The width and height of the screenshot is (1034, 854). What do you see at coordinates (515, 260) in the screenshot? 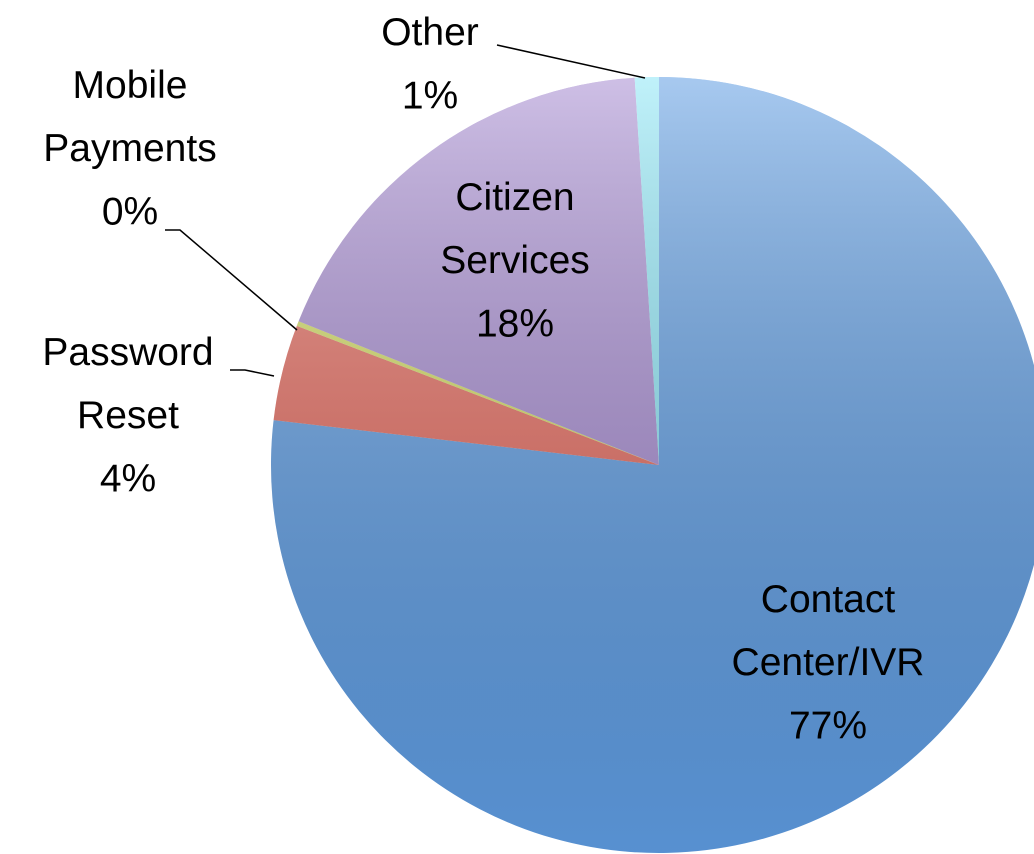
I see `label-line: Services` at bounding box center [515, 260].